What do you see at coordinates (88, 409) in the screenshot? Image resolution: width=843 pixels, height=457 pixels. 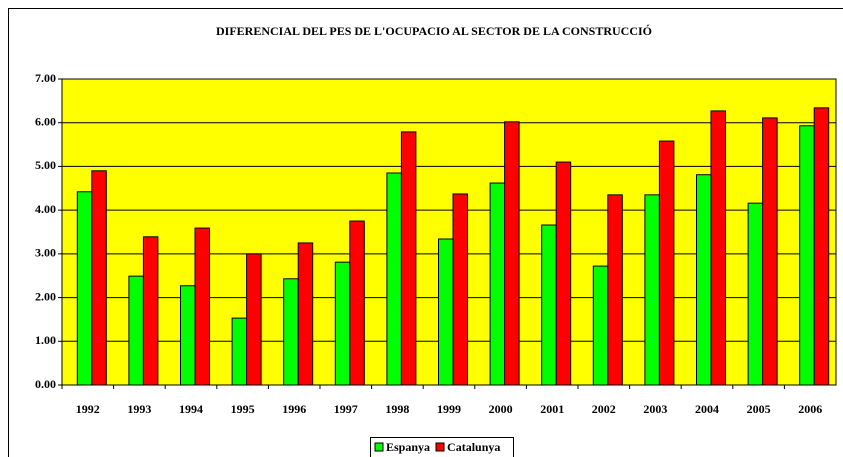 I see `x-tick-label: 1992` at bounding box center [88, 409].